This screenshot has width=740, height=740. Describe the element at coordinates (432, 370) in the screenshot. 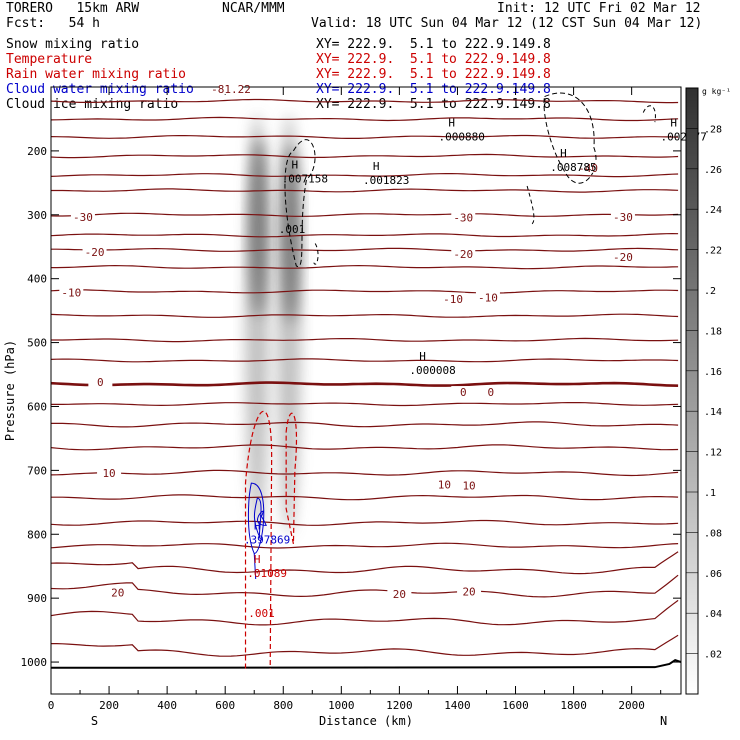

I see `maximum-value: .000008` at that location.